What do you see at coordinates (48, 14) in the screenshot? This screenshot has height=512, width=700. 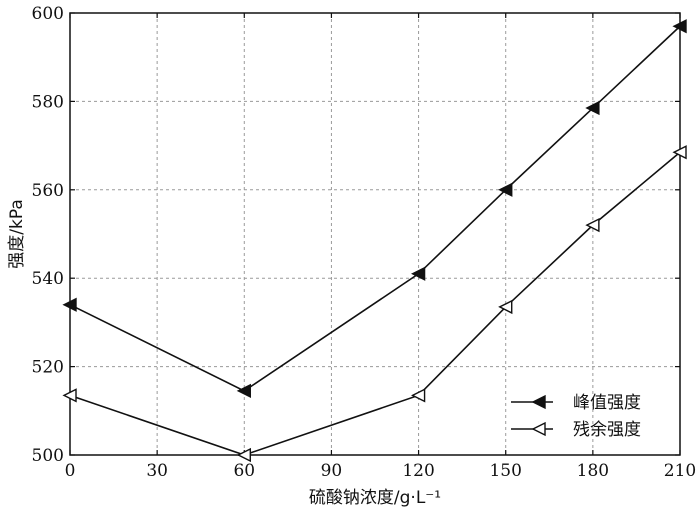 I see `y-tick-label: 600` at bounding box center [48, 14].